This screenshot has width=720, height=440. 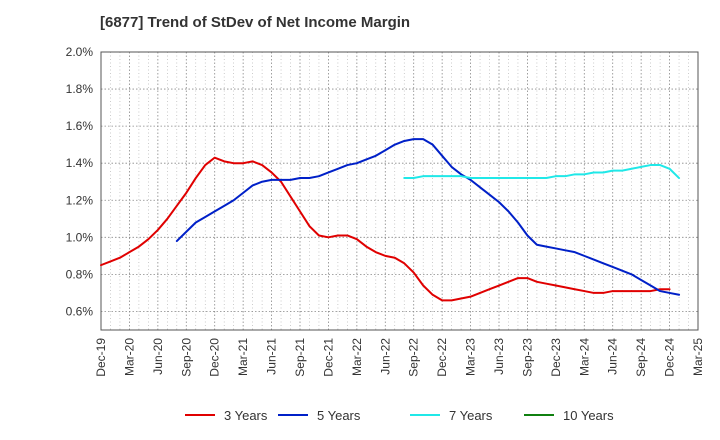 I want to click on x-tick-label: Jun-23, so click(x=499, y=356).